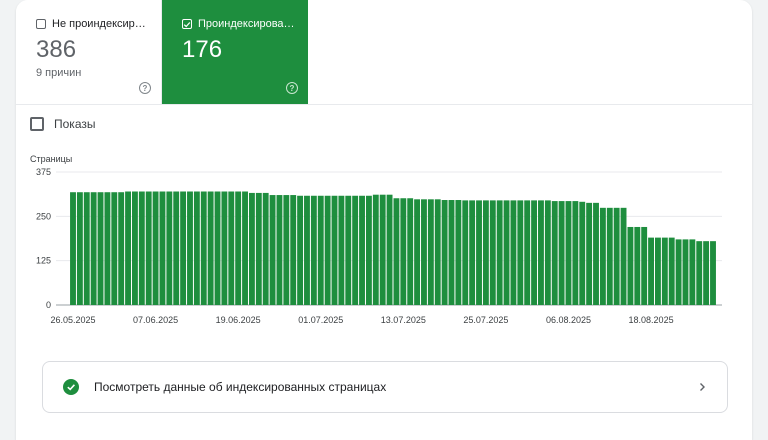  Describe the element at coordinates (235, 52) in the screenshot. I see `tile-indexed: Проиндексирова… 176 ?` at that location.